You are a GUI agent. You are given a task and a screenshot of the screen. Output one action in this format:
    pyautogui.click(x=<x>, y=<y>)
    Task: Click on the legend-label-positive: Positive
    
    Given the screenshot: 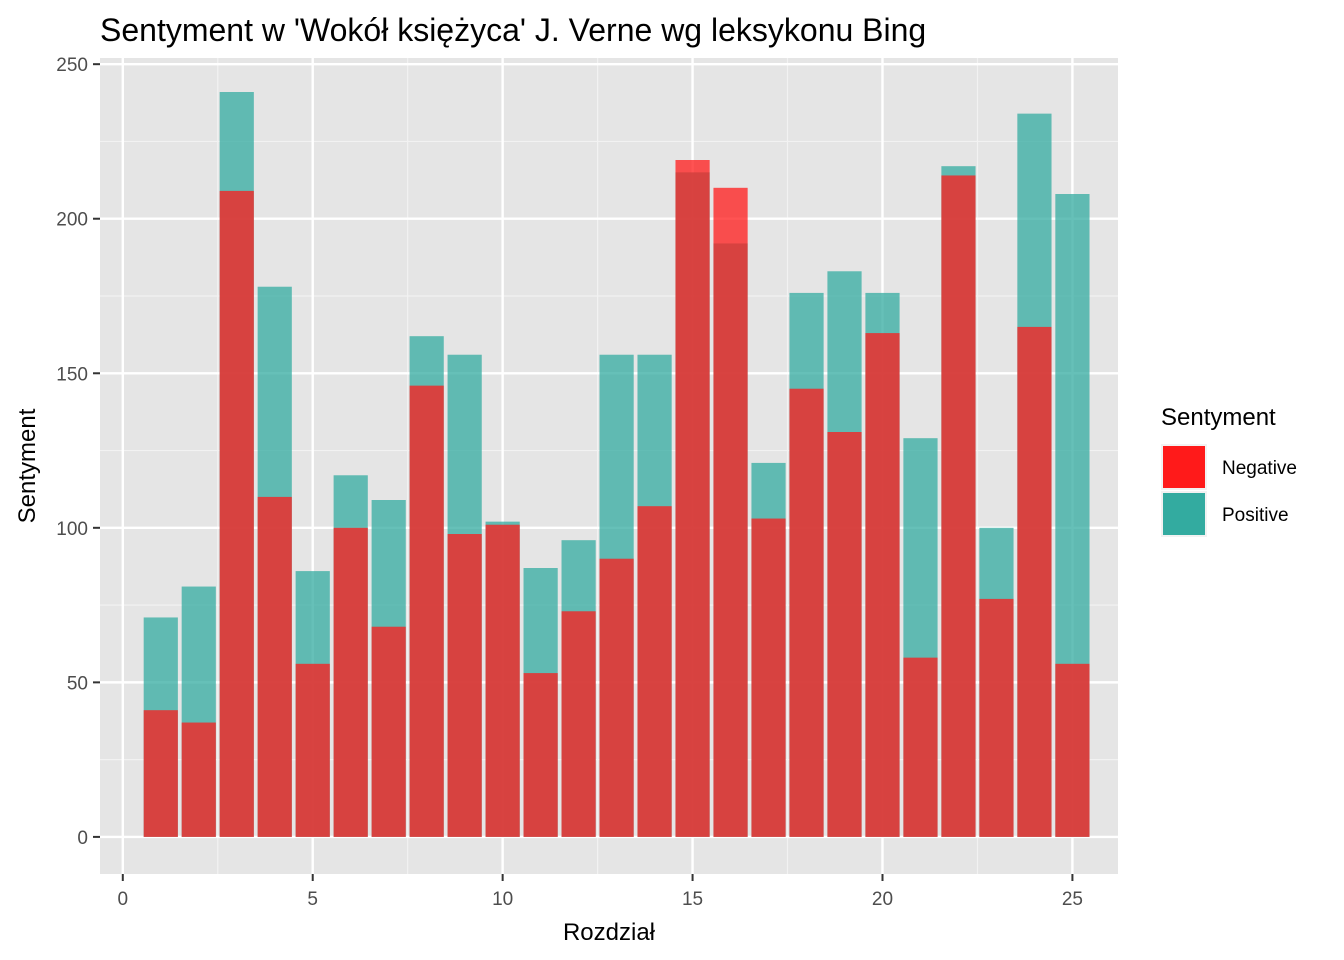 What is the action you would take?
    pyautogui.click(x=1255, y=515)
    